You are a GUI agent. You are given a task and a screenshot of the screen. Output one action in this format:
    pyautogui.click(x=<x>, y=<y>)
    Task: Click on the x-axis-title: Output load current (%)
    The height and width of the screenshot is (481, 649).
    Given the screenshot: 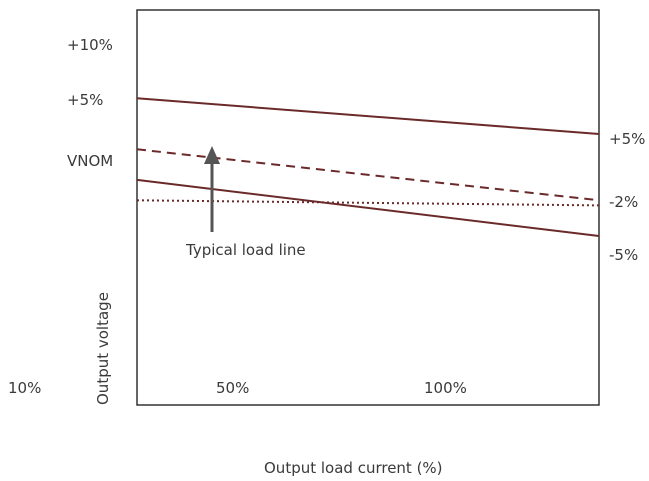 What is the action you would take?
    pyautogui.click(x=353, y=468)
    